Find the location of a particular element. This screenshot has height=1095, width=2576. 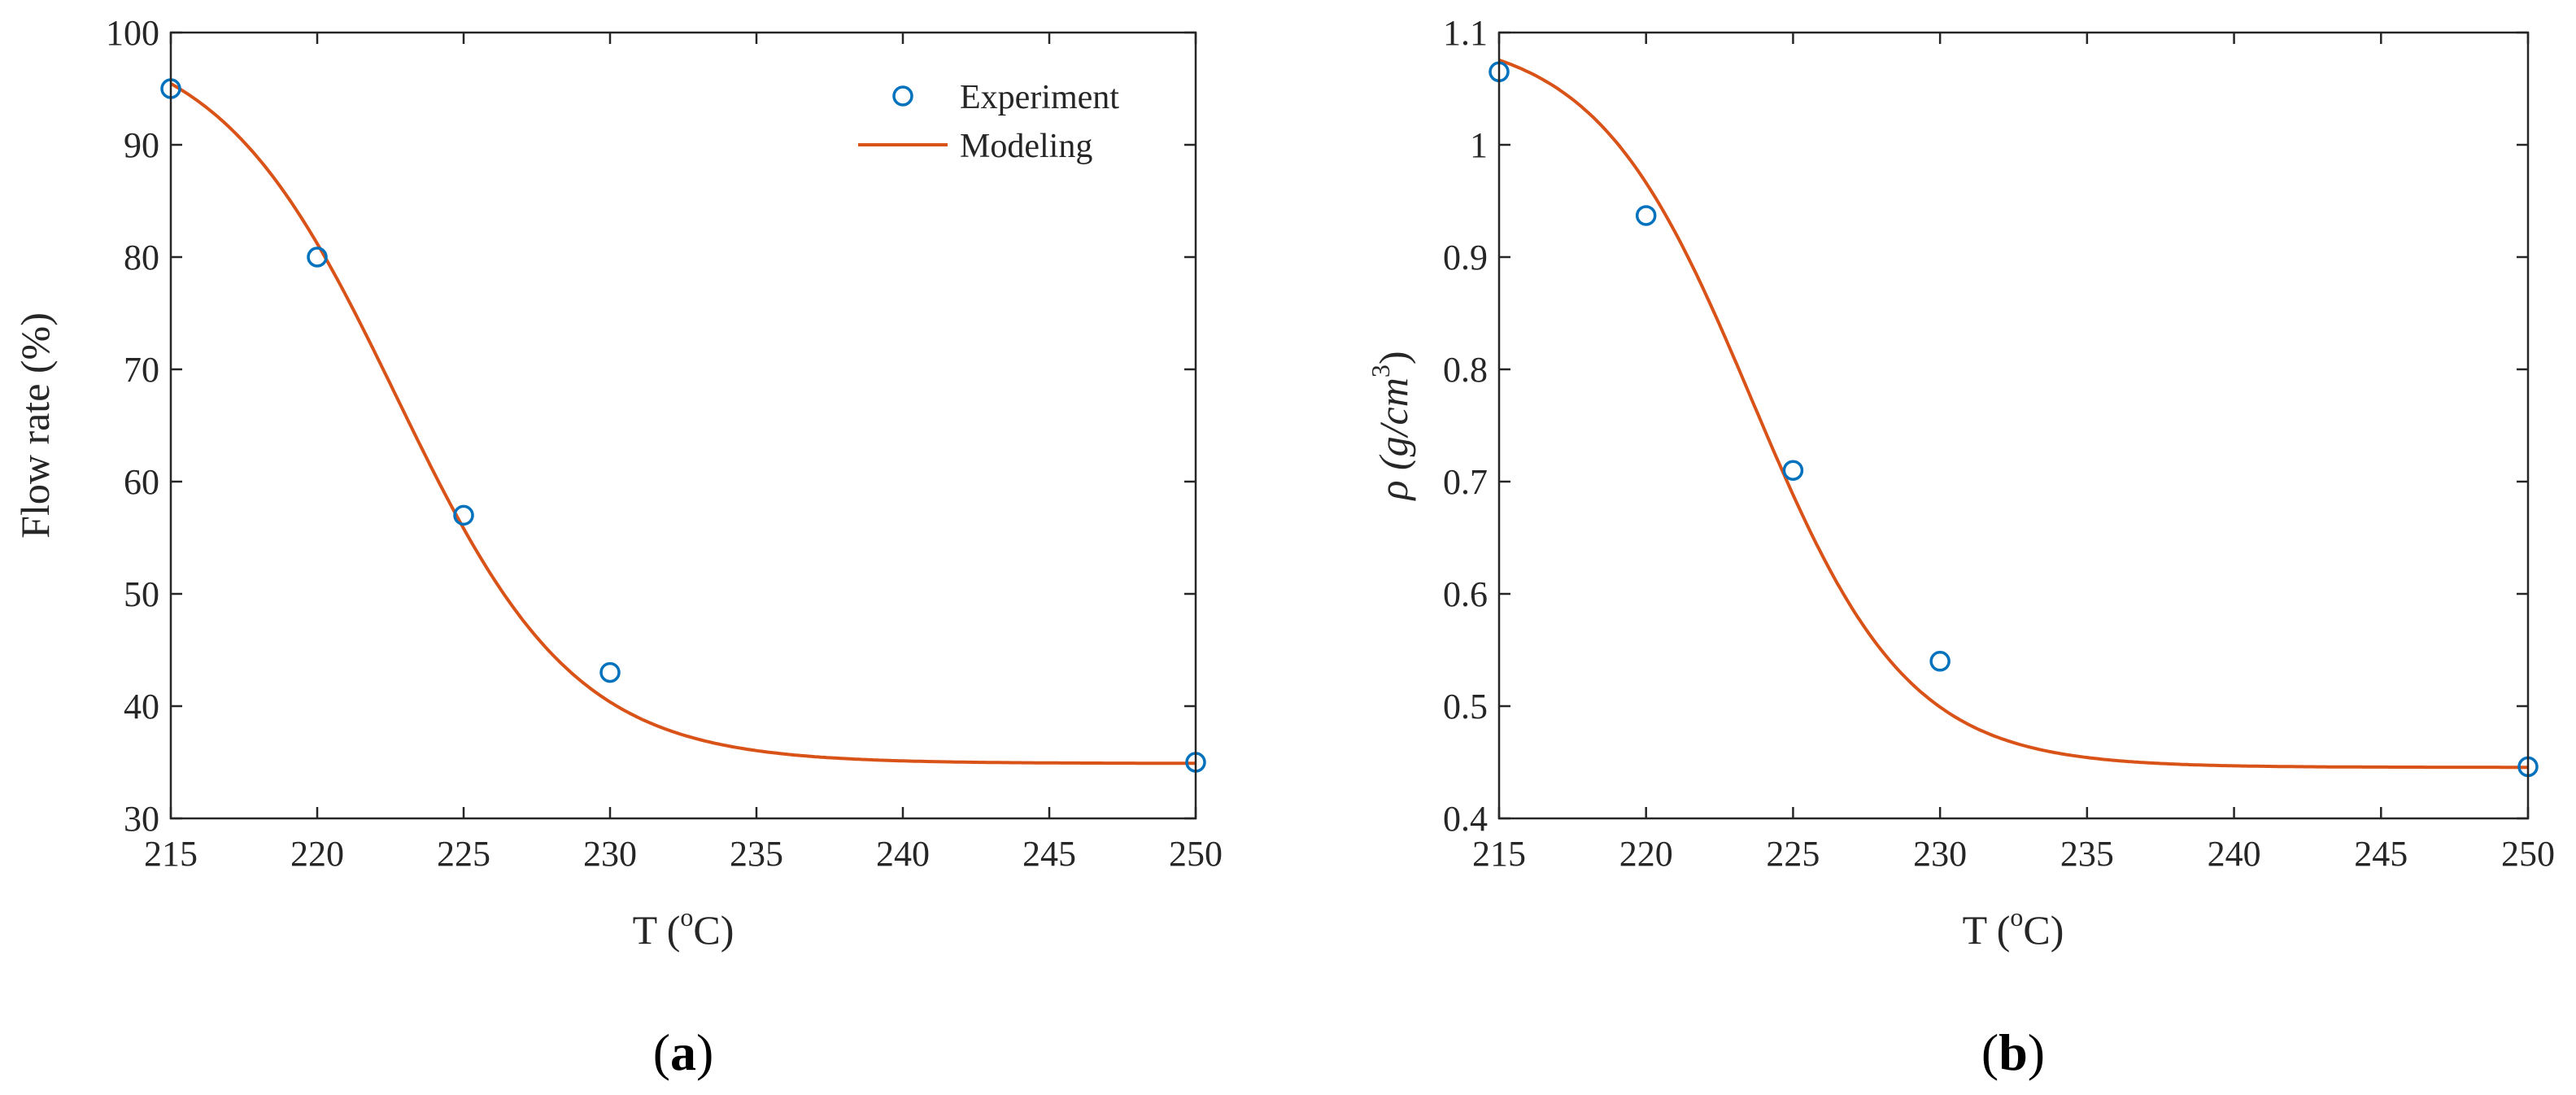

panel-b-xtick-label: 240 is located at coordinates (2234, 854).